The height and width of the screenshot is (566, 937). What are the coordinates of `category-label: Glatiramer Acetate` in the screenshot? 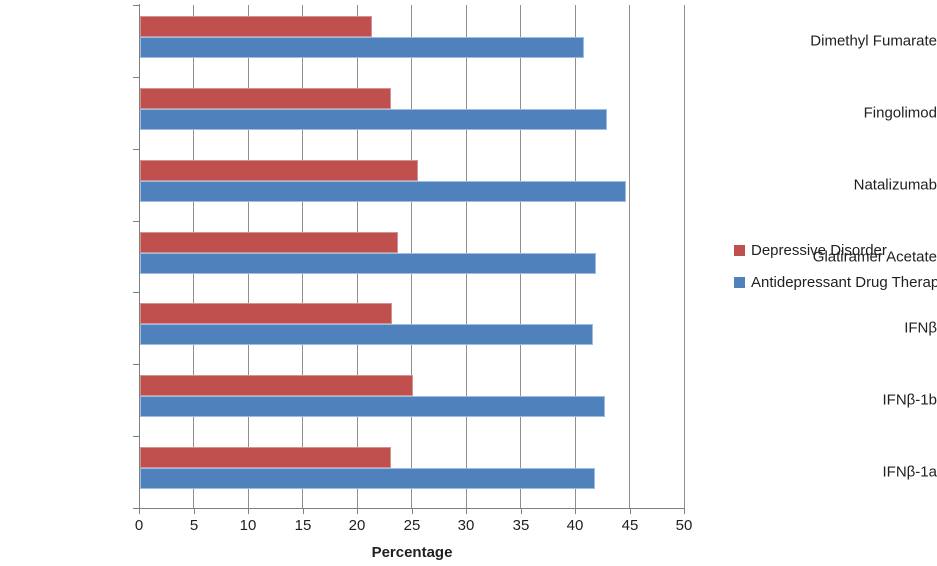 It's located at (874, 257).